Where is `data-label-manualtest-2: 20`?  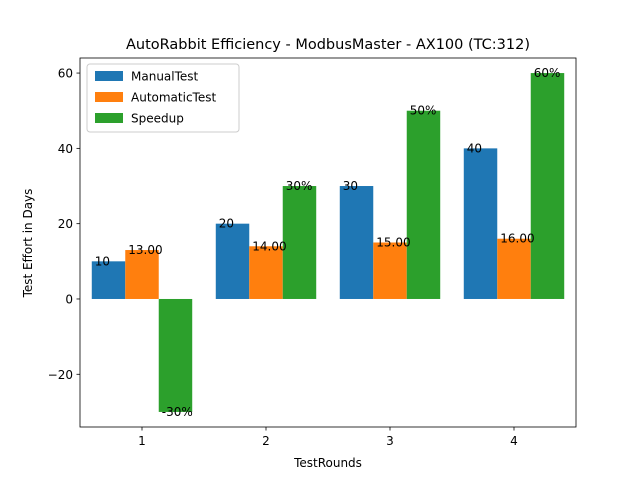
data-label-manualtest-2: 20 is located at coordinates (226, 224).